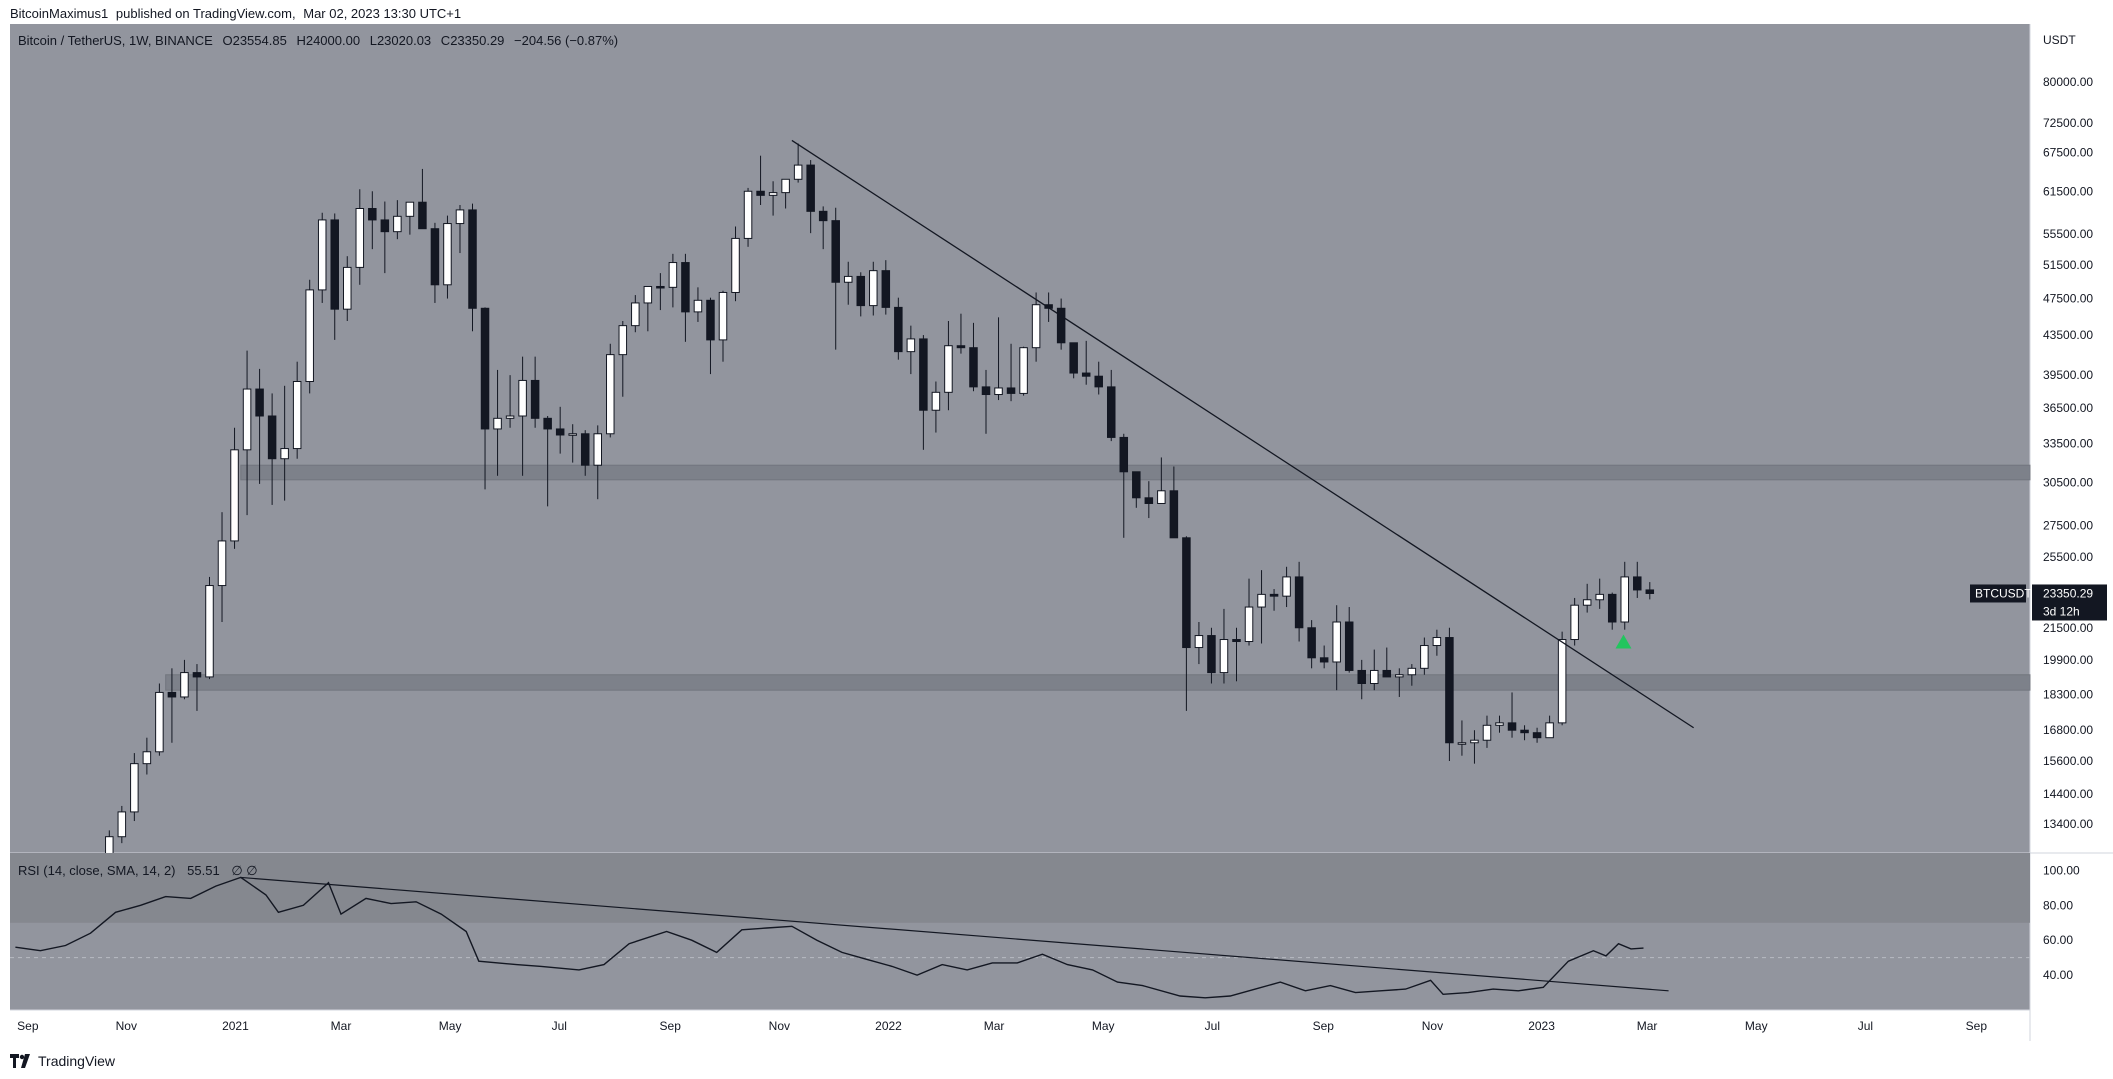  I want to click on rsi-legend: RSI (14, close, SMA, 14, 2) 55.51 ∅ ∅, so click(138, 871).